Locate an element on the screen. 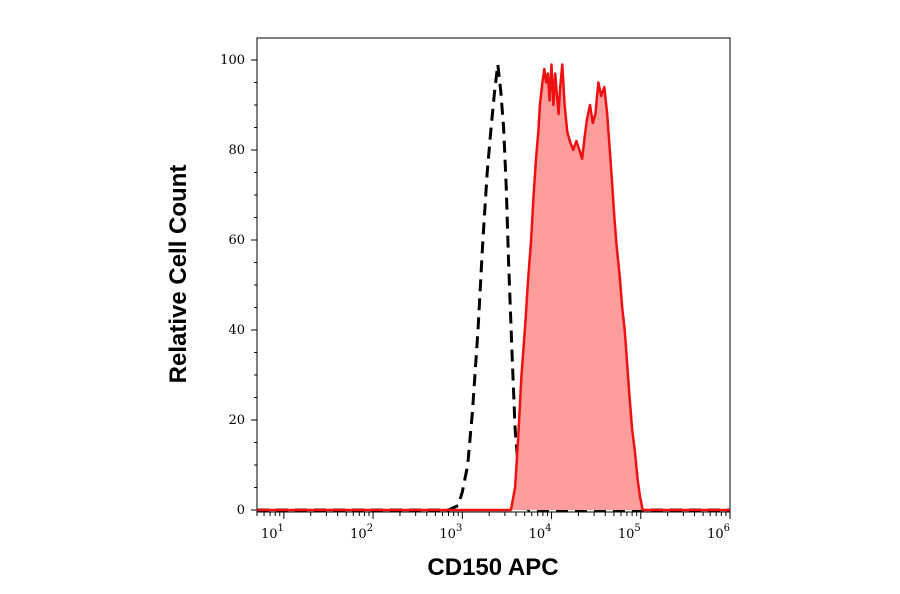 This screenshot has width=900, height=594. y-tick-label: 0 is located at coordinates (241, 510).